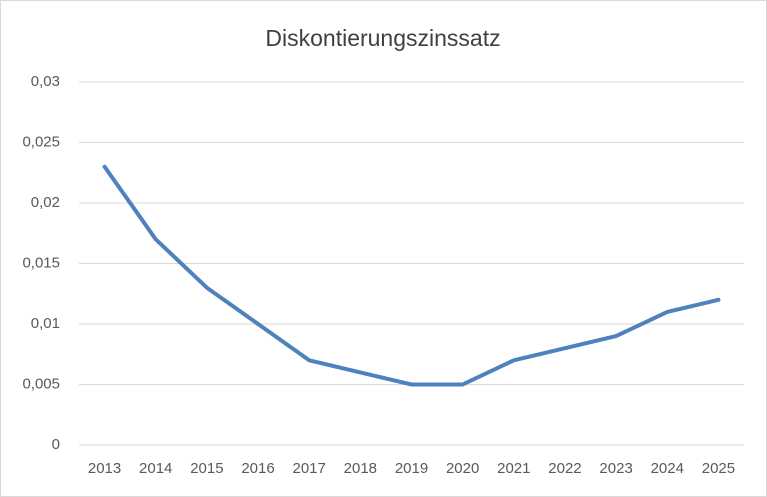 This screenshot has width=767, height=497. What do you see at coordinates (41, 141) in the screenshot?
I see `y-tick-label: 0,025` at bounding box center [41, 141].